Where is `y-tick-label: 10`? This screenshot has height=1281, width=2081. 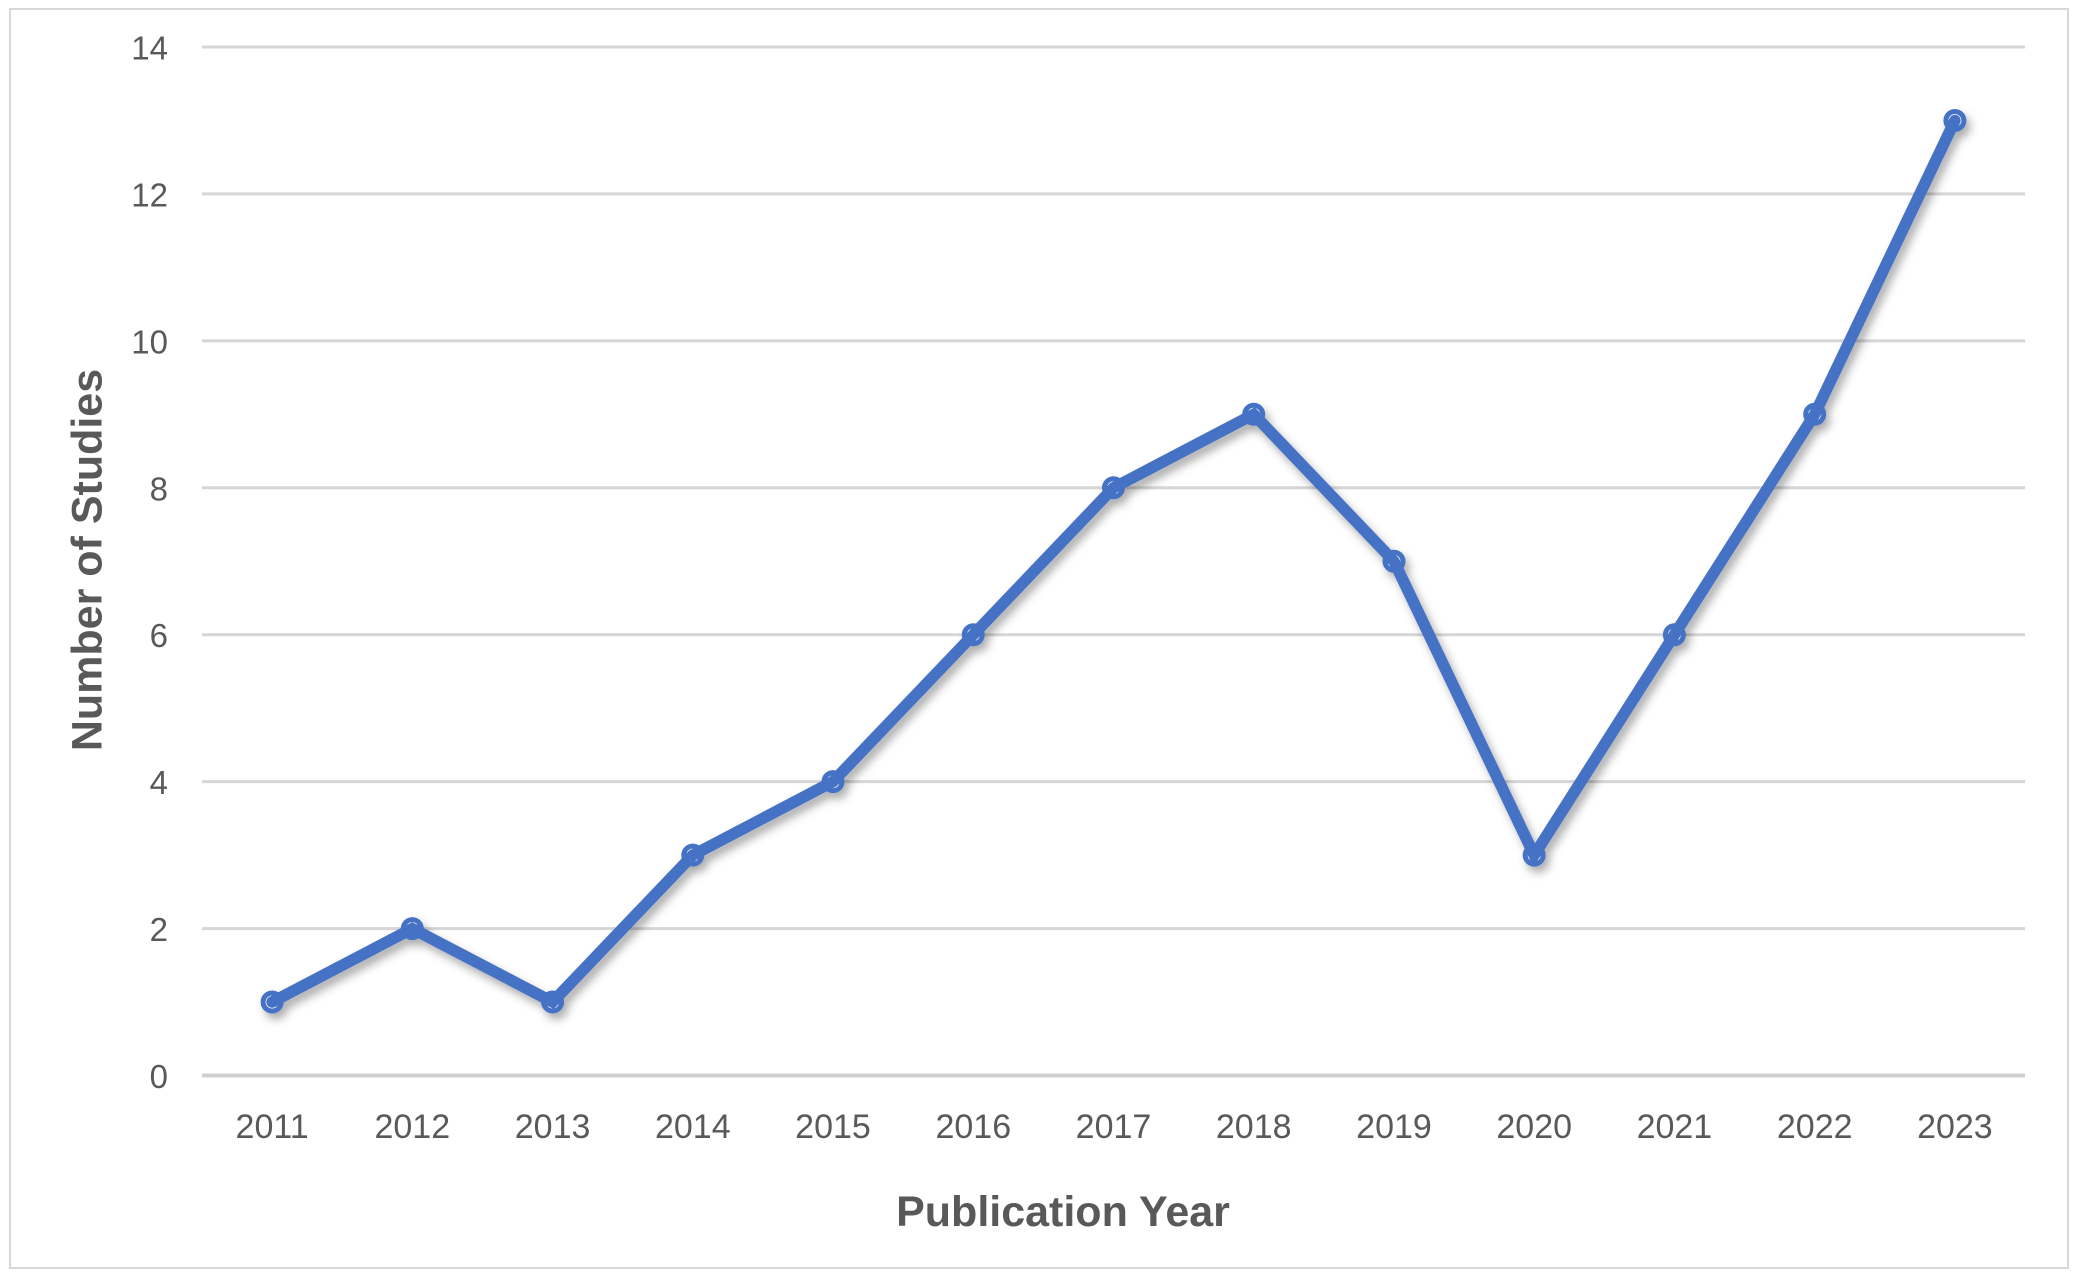 y-tick-label: 10 is located at coordinates (149, 341).